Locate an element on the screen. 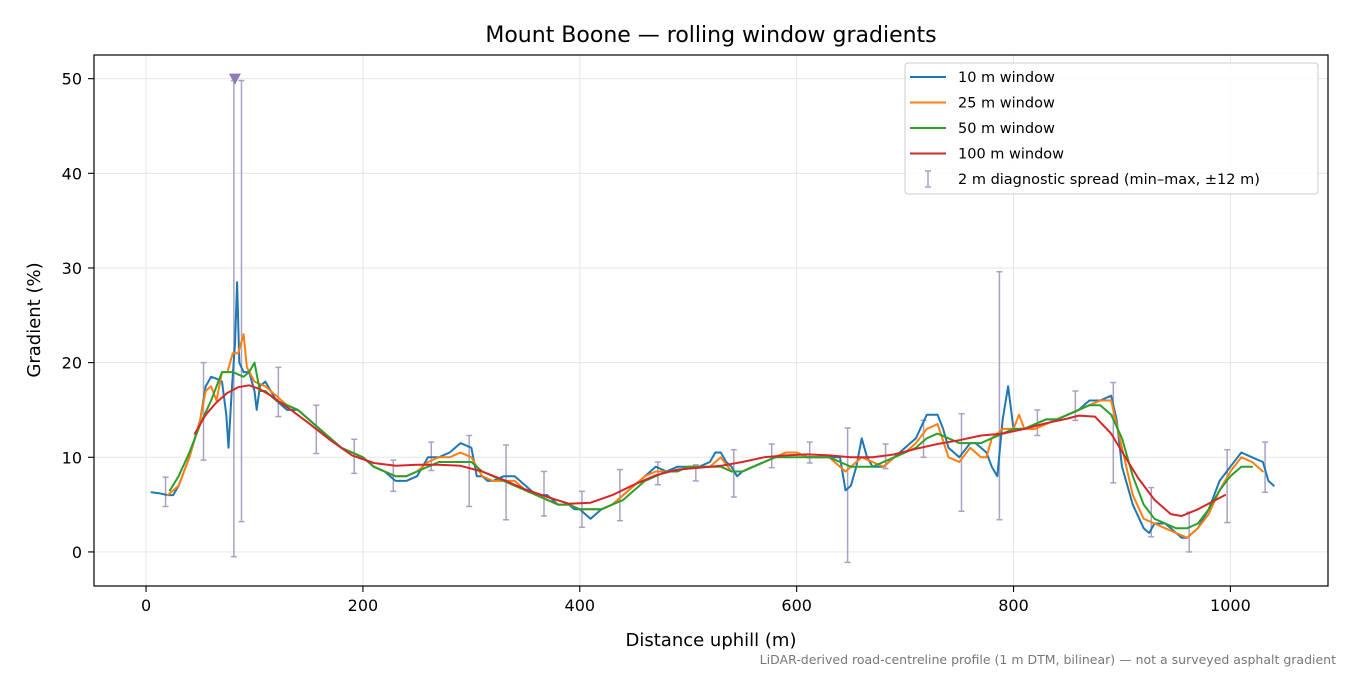  peak-marker is located at coordinates (234, 79).